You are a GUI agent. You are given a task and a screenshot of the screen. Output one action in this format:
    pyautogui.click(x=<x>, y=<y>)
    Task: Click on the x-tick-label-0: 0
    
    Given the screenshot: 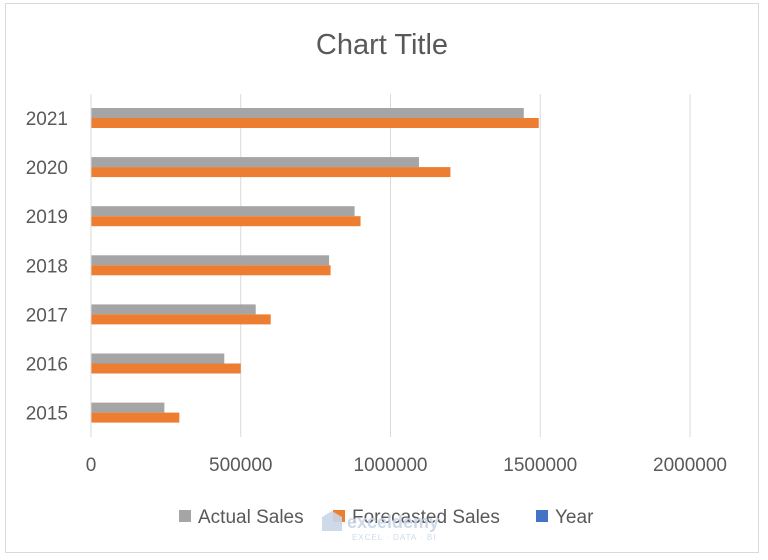 What is the action you would take?
    pyautogui.click(x=91, y=465)
    